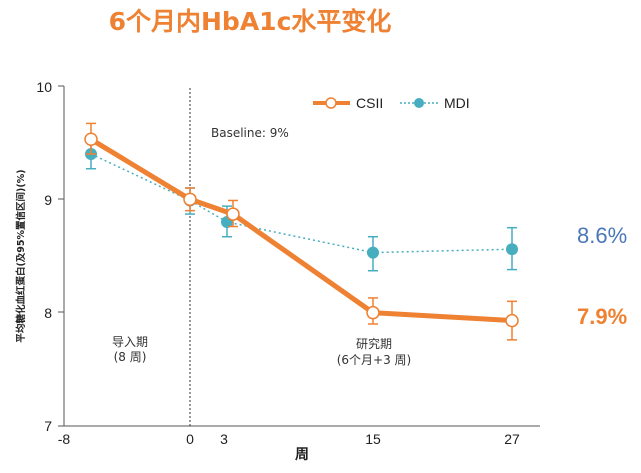 This screenshot has height=473, width=641. Describe the element at coordinates (512, 439) in the screenshot. I see `x-tick-label-27: 27` at that location.